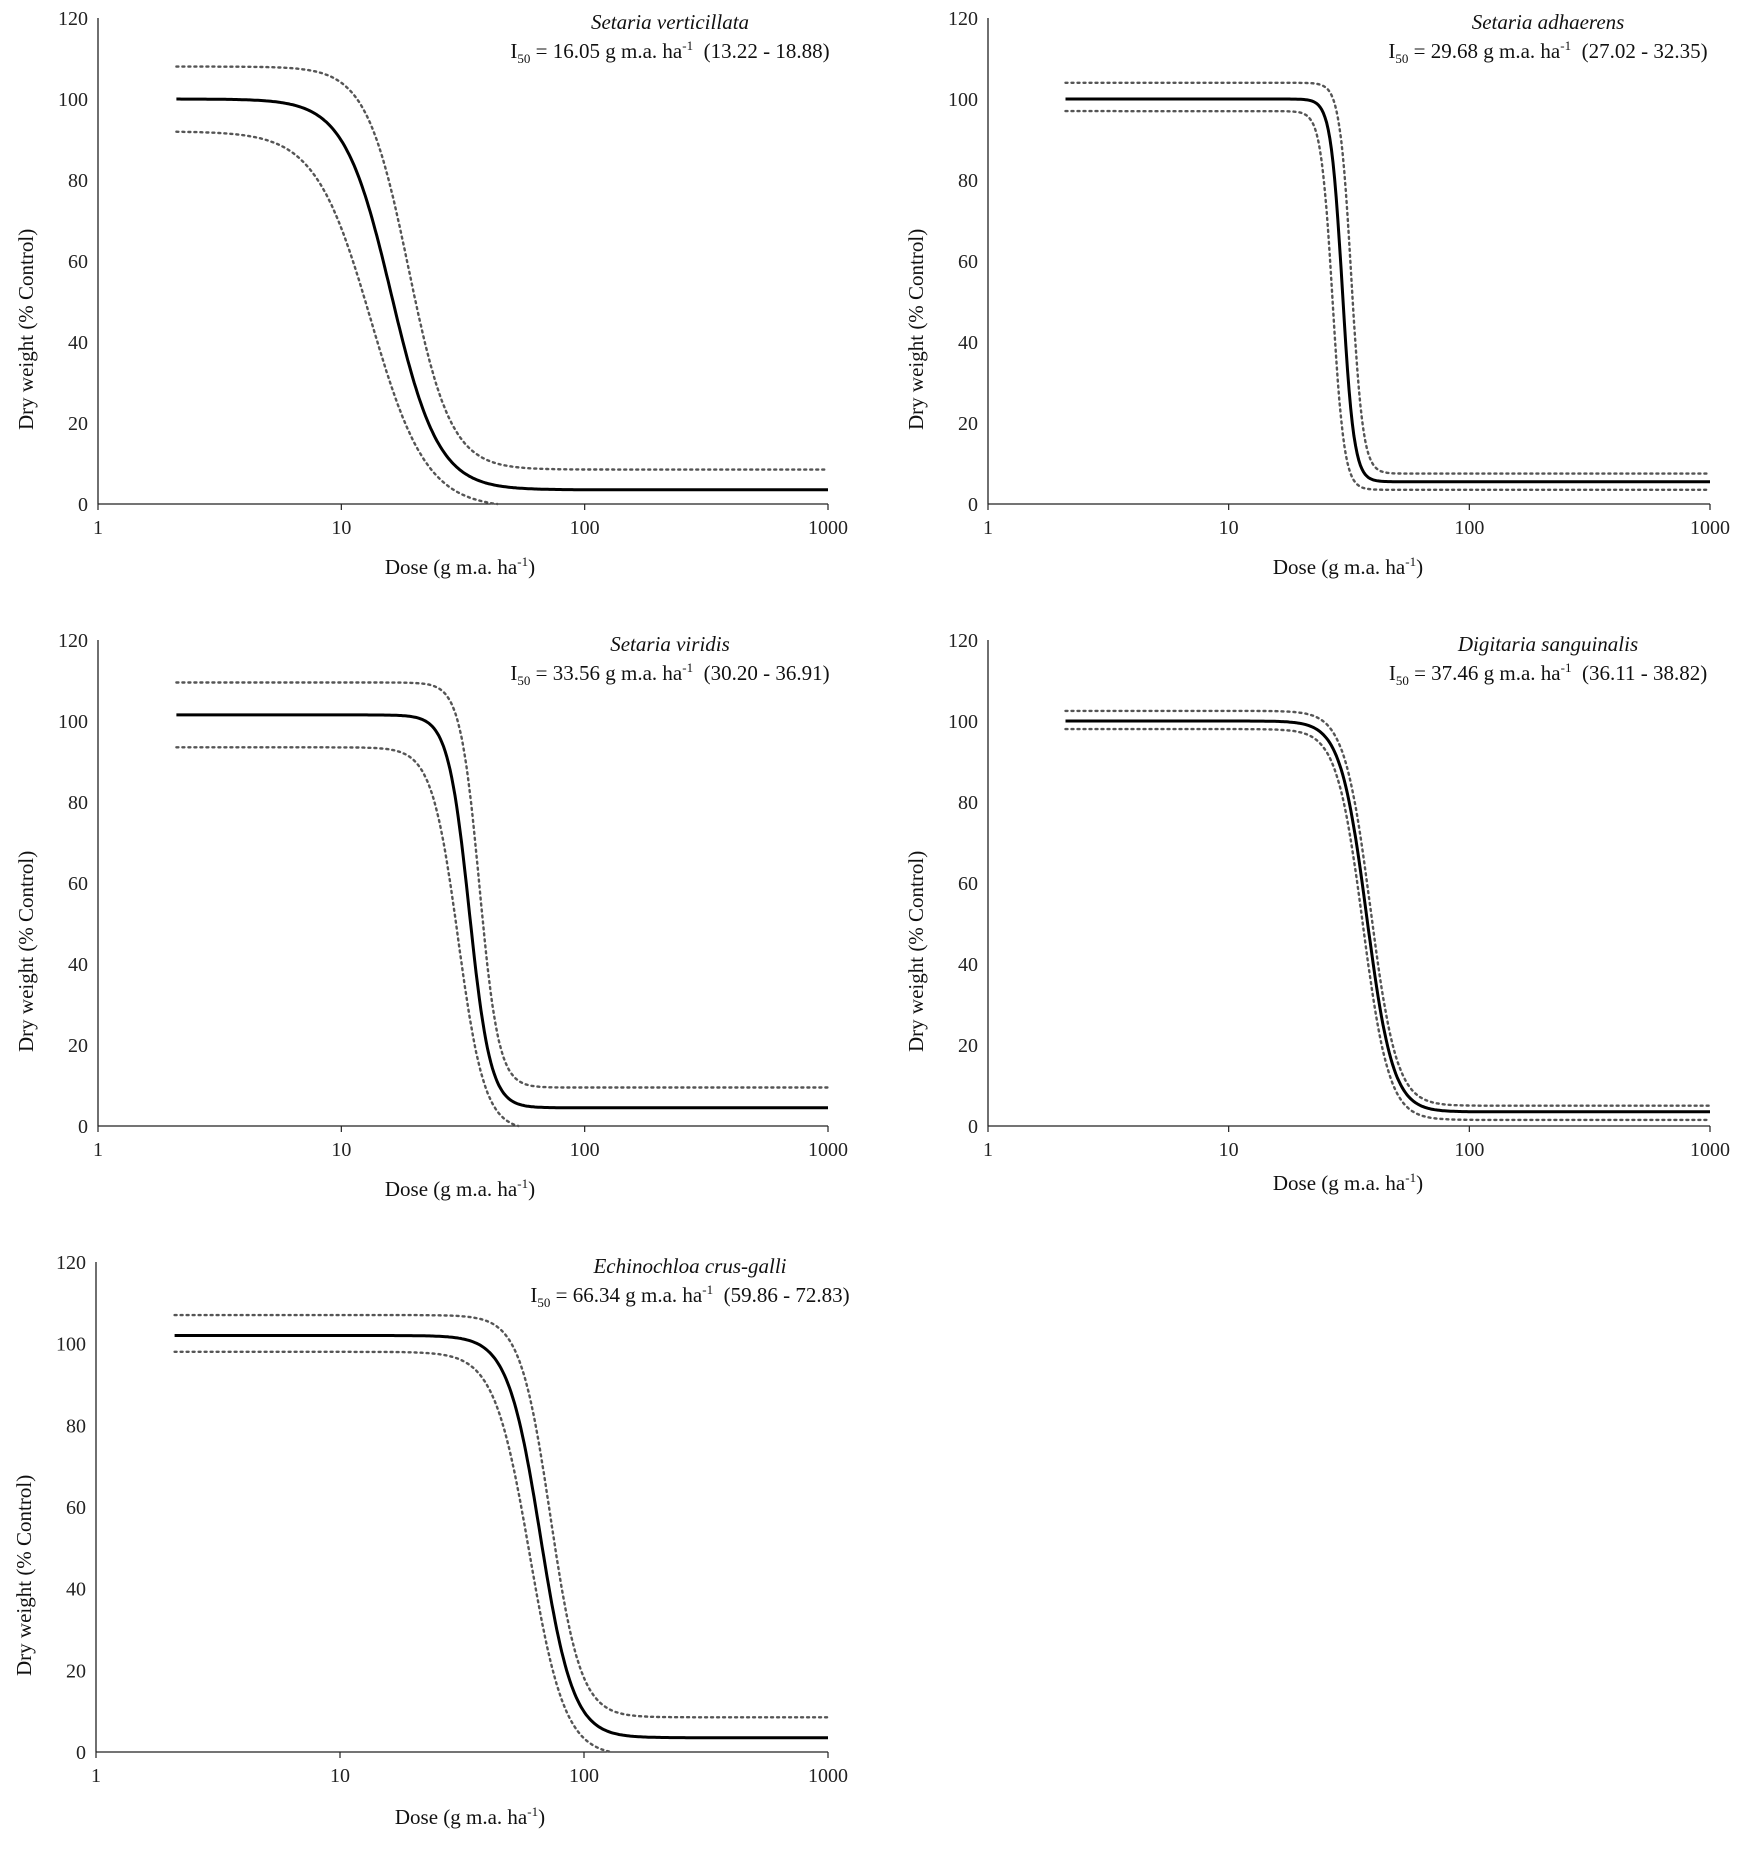  I want to click on species-name: Echinochloa crus-galli, so click(690, 1266).